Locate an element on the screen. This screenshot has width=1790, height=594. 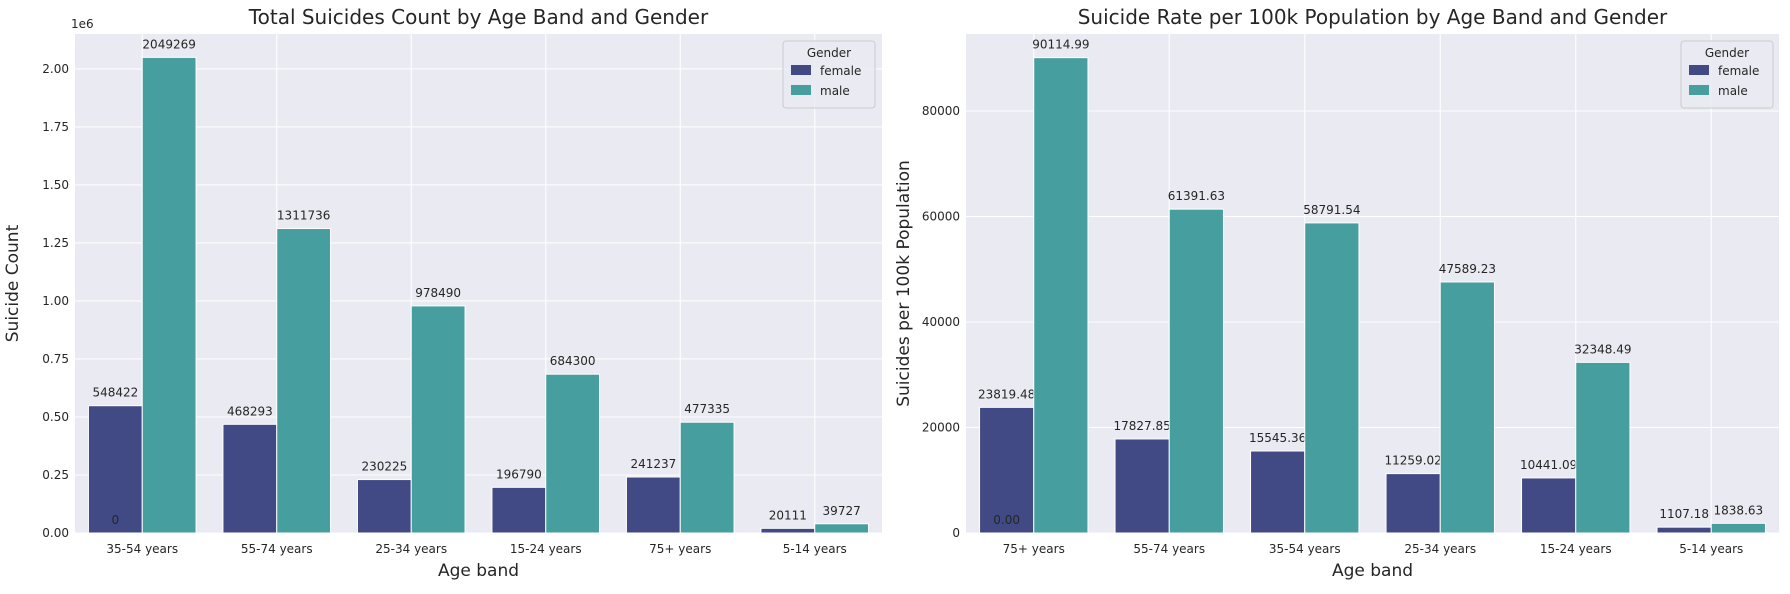
y-tick-label: 20000 is located at coordinates (941, 428).